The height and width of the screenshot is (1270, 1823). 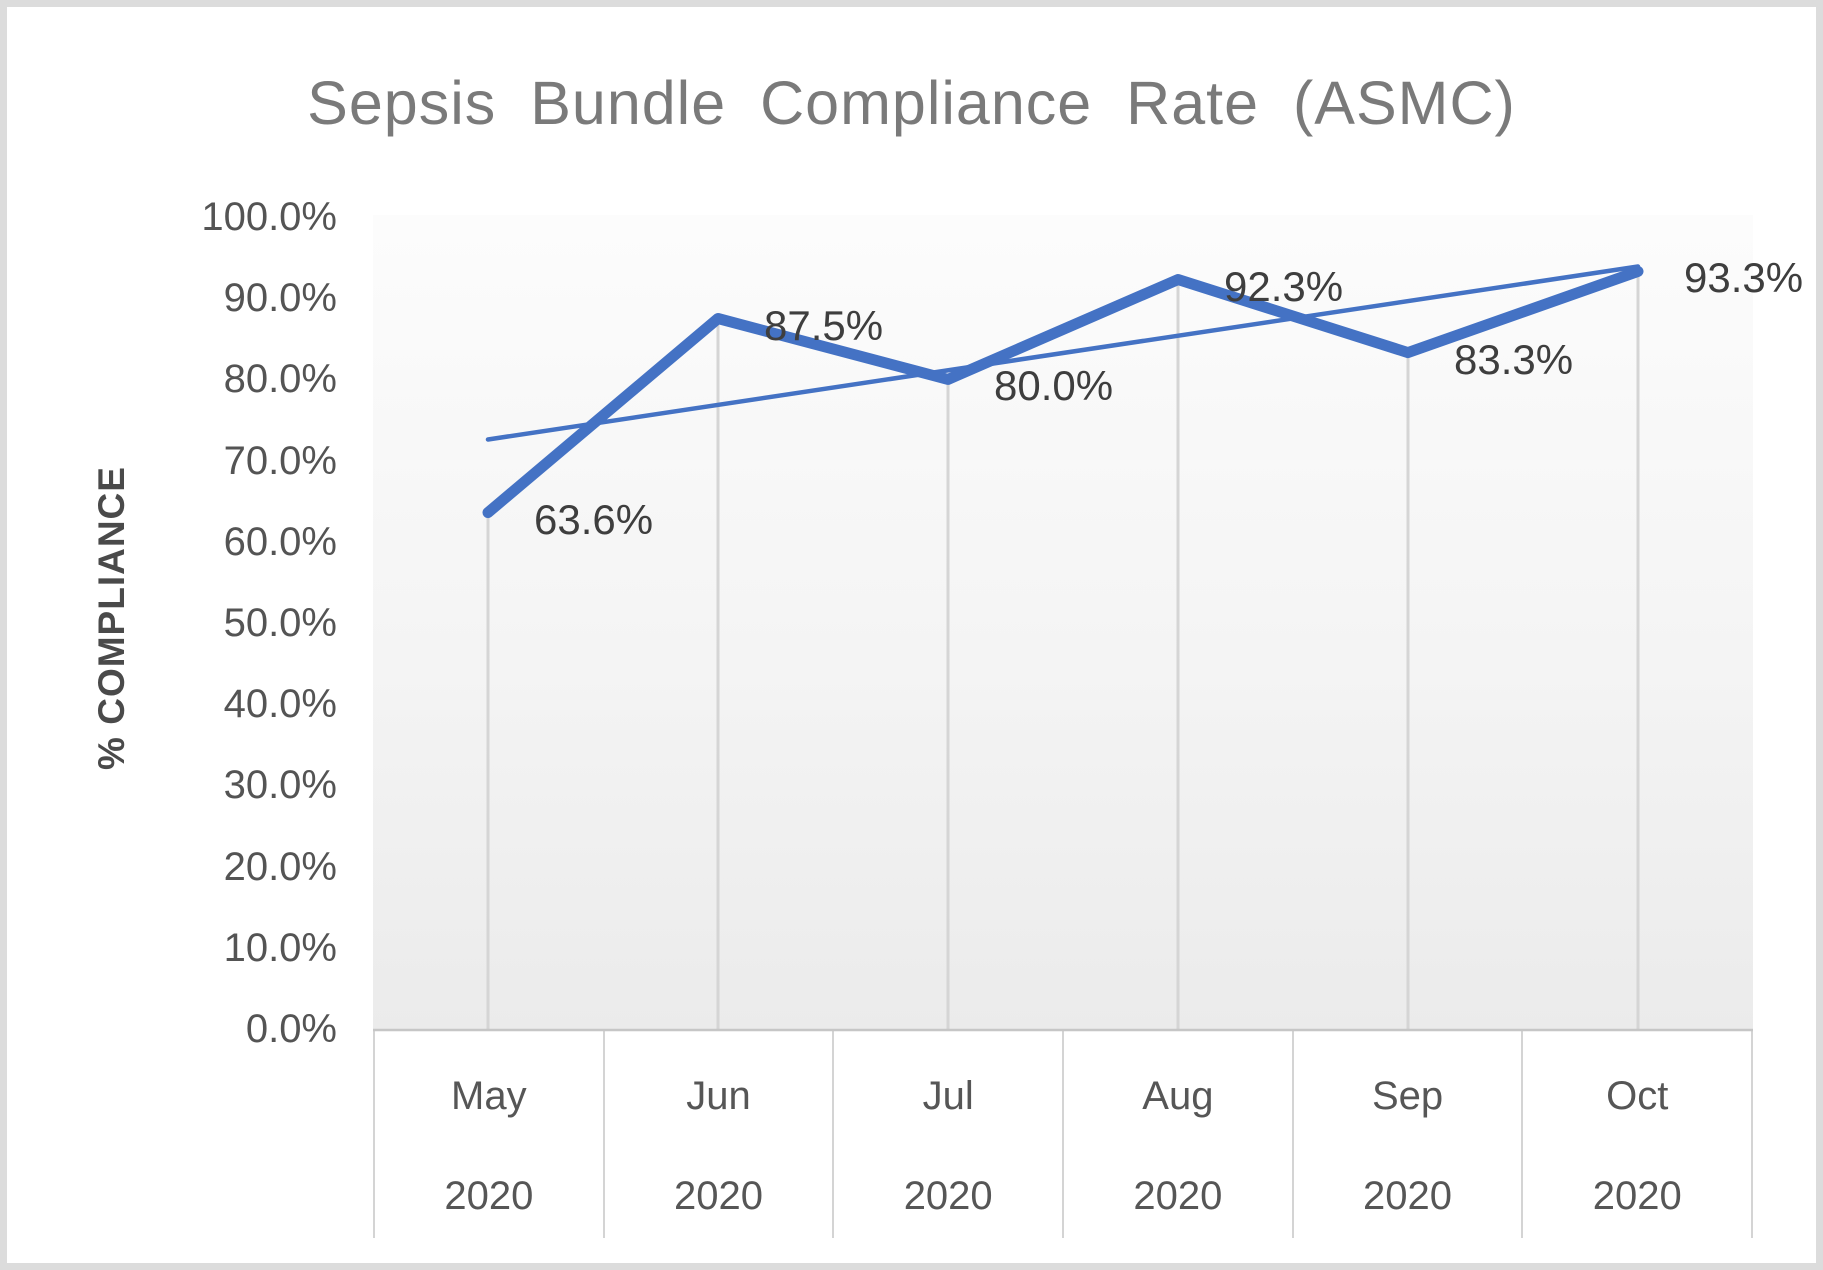 What do you see at coordinates (280, 460) in the screenshot?
I see `y-tick-label: 70.0%` at bounding box center [280, 460].